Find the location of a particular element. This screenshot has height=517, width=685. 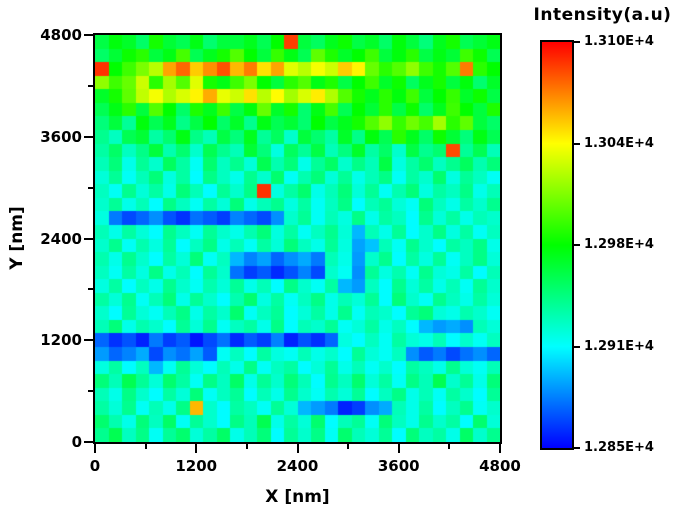

colorbar-tick-label: 1.298E+4 is located at coordinates (619, 244).